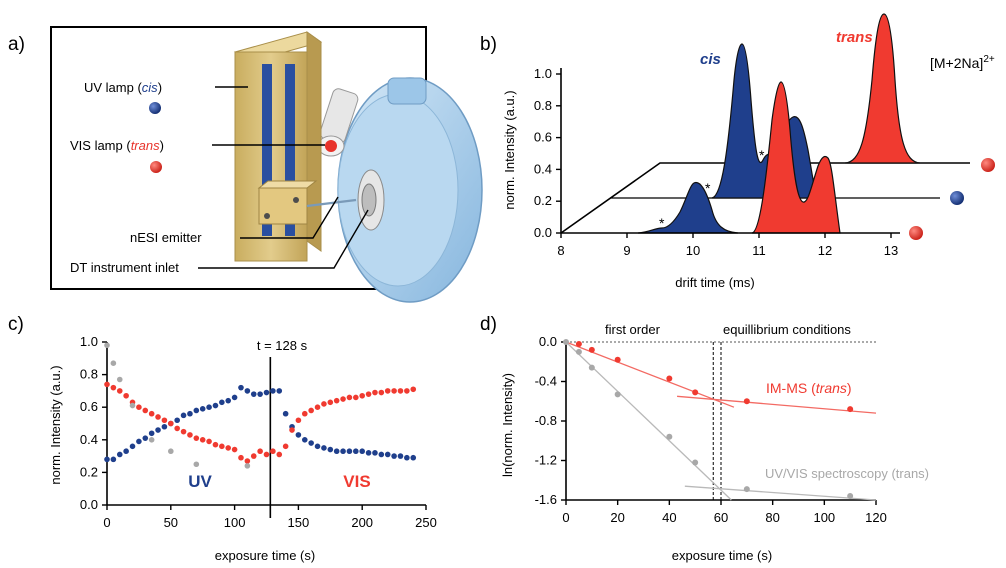  Describe the element at coordinates (762, 155) in the screenshot. I see `star-back: *` at that location.